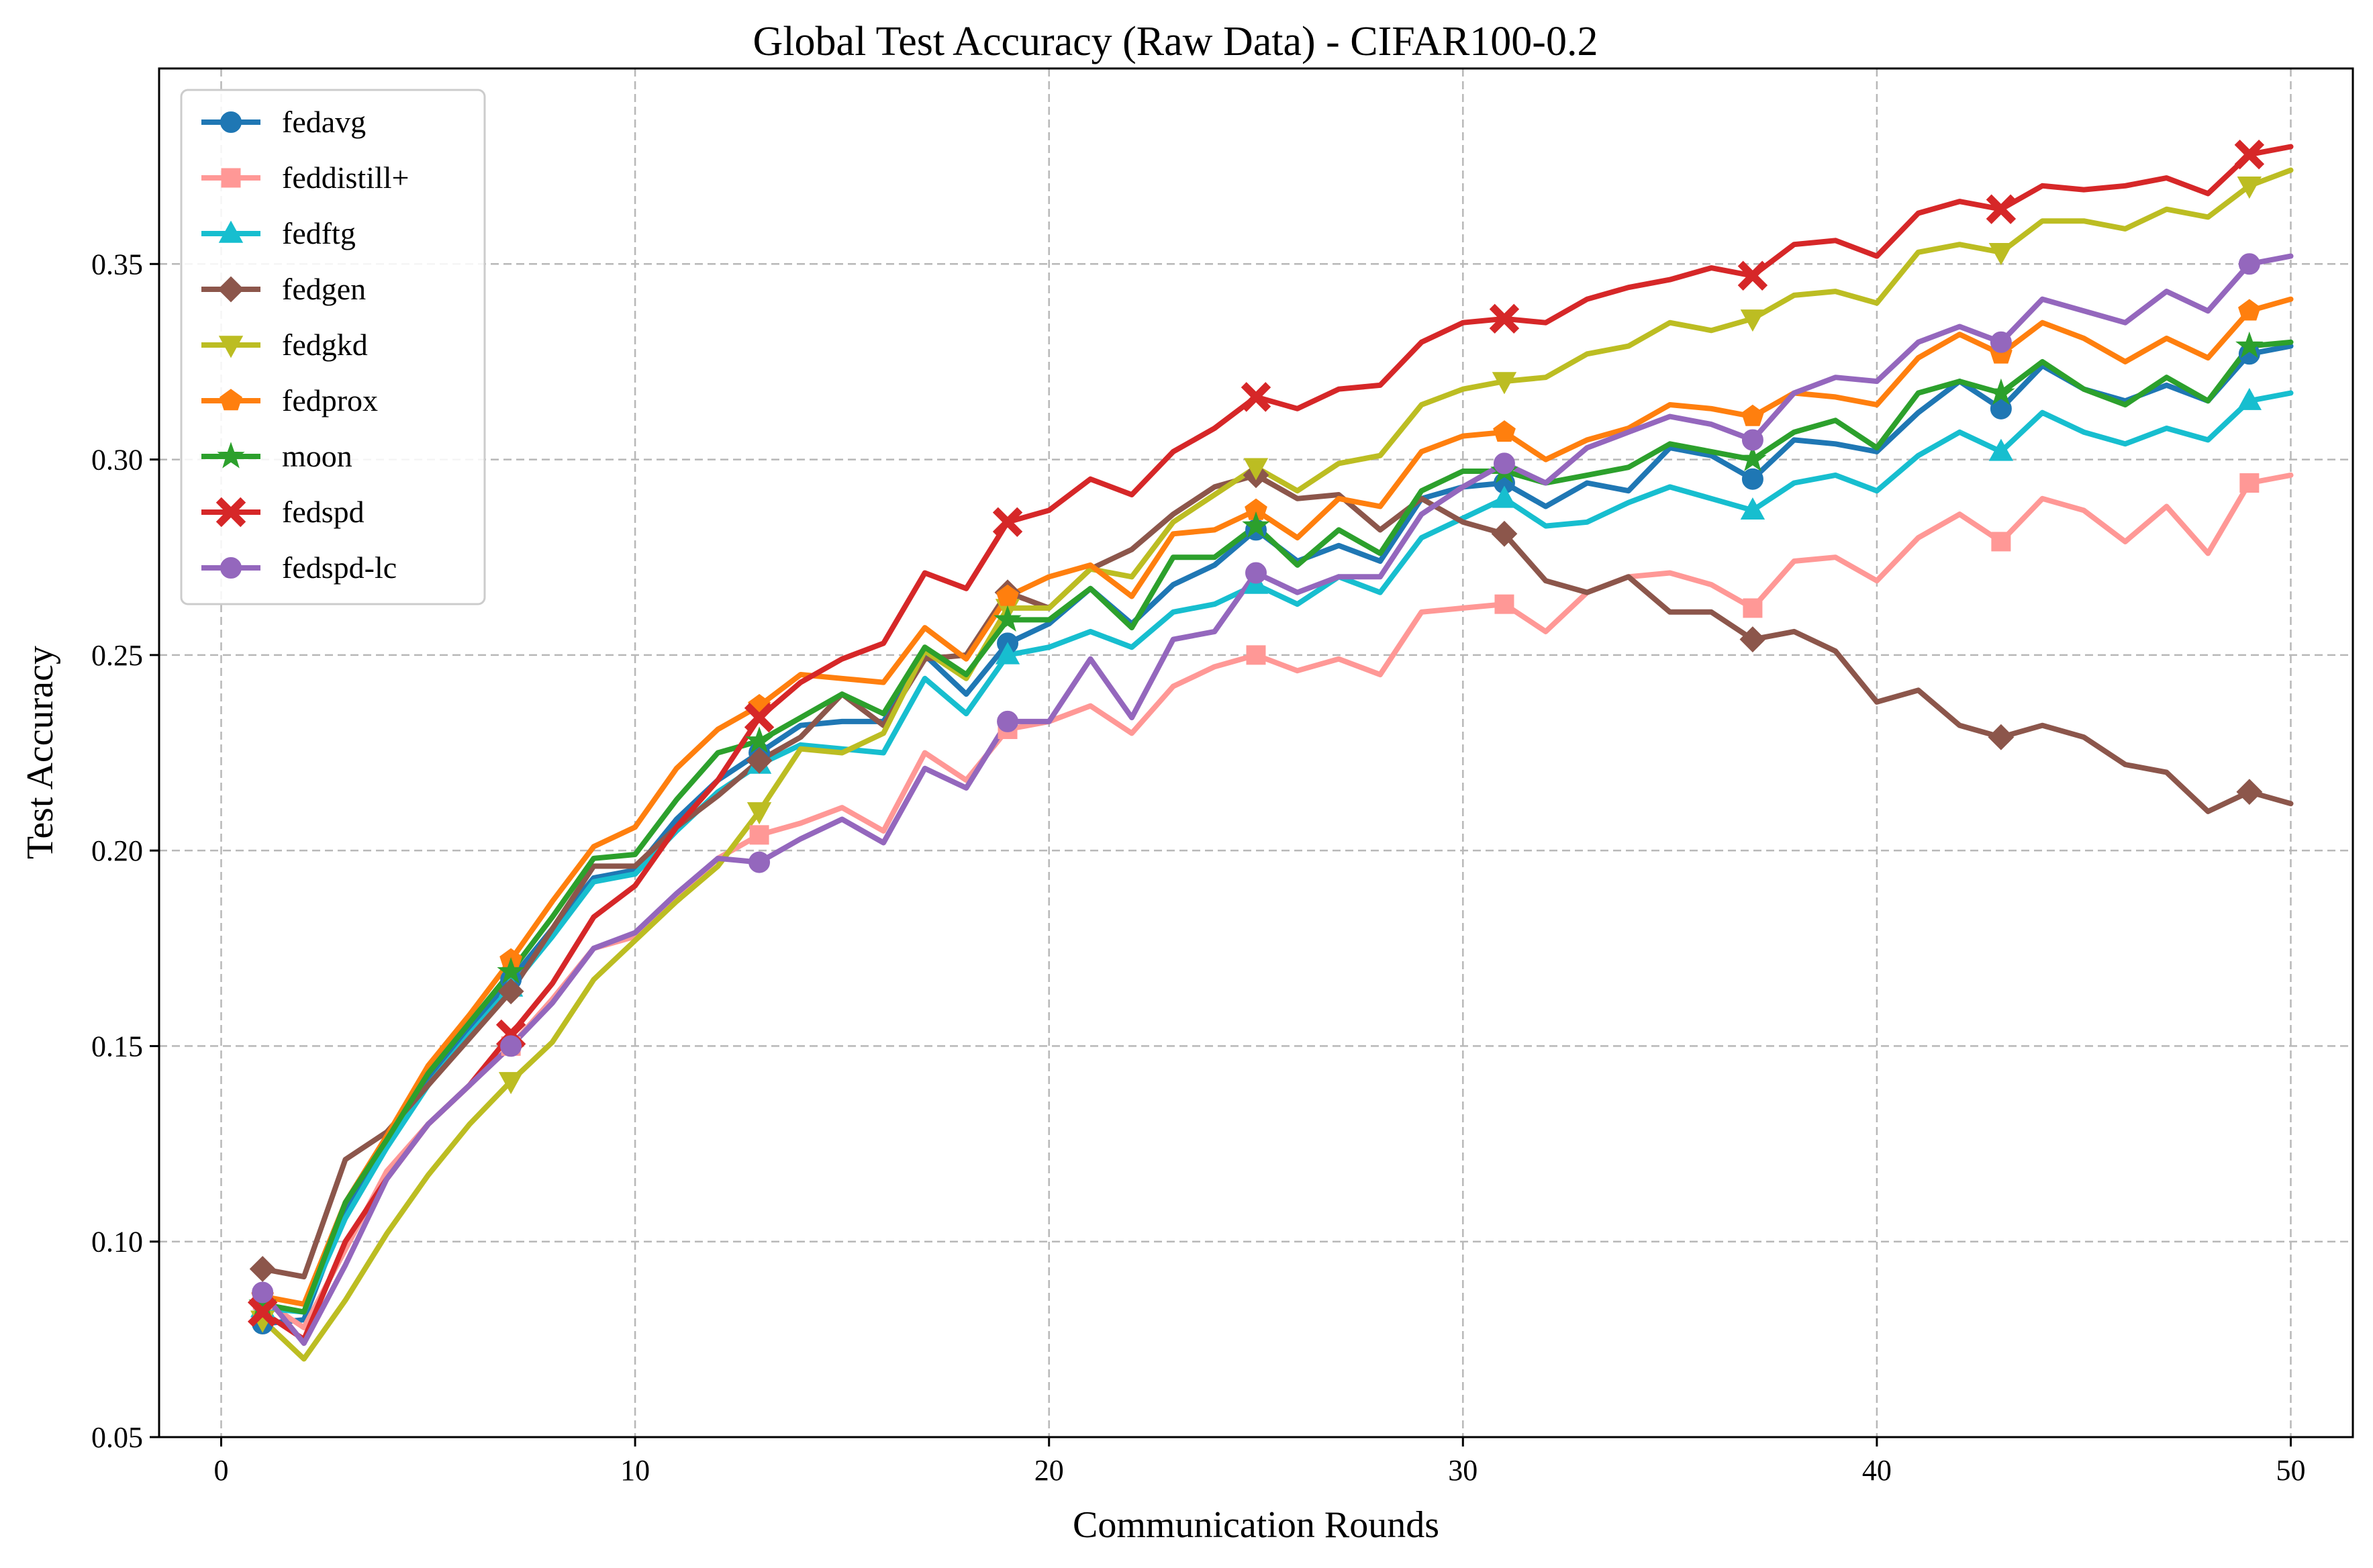 The width and height of the screenshot is (2373, 1568). Describe the element at coordinates (231, 347) in the screenshot. I see `legend-marker-fedgkd` at that location.